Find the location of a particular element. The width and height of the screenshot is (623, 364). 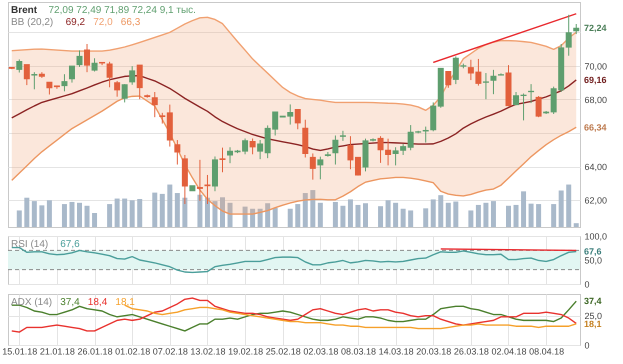

y-tick-label: 100,0 is located at coordinates (596, 237).